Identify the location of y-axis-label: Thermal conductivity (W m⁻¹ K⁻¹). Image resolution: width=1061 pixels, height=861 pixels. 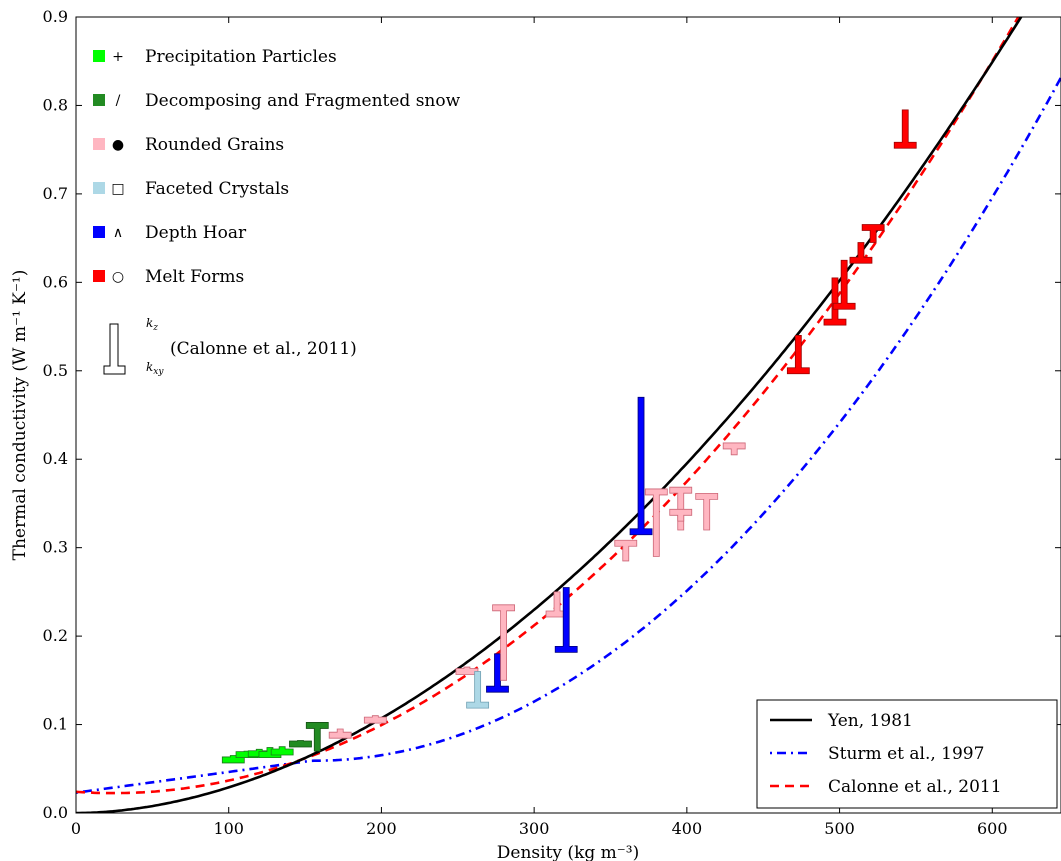
(20, 415).